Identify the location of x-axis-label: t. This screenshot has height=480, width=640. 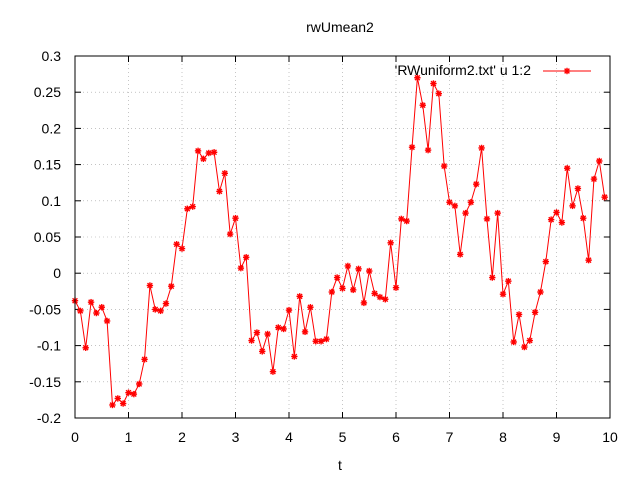
(340, 465).